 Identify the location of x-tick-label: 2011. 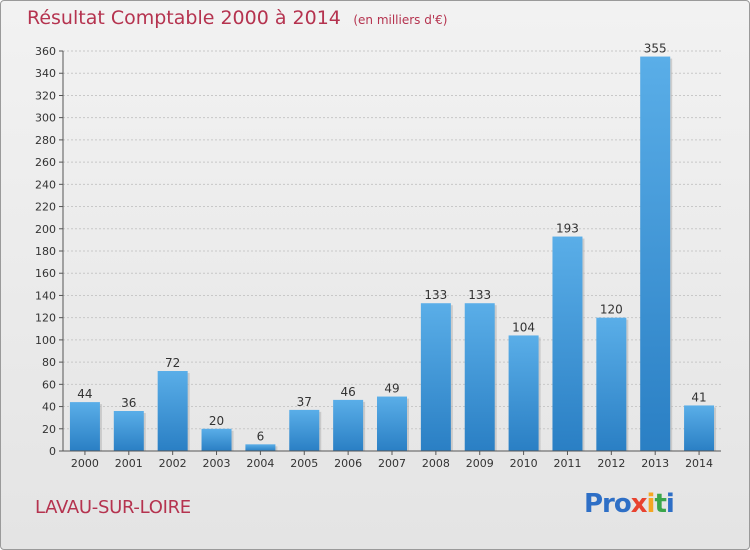
(567, 463).